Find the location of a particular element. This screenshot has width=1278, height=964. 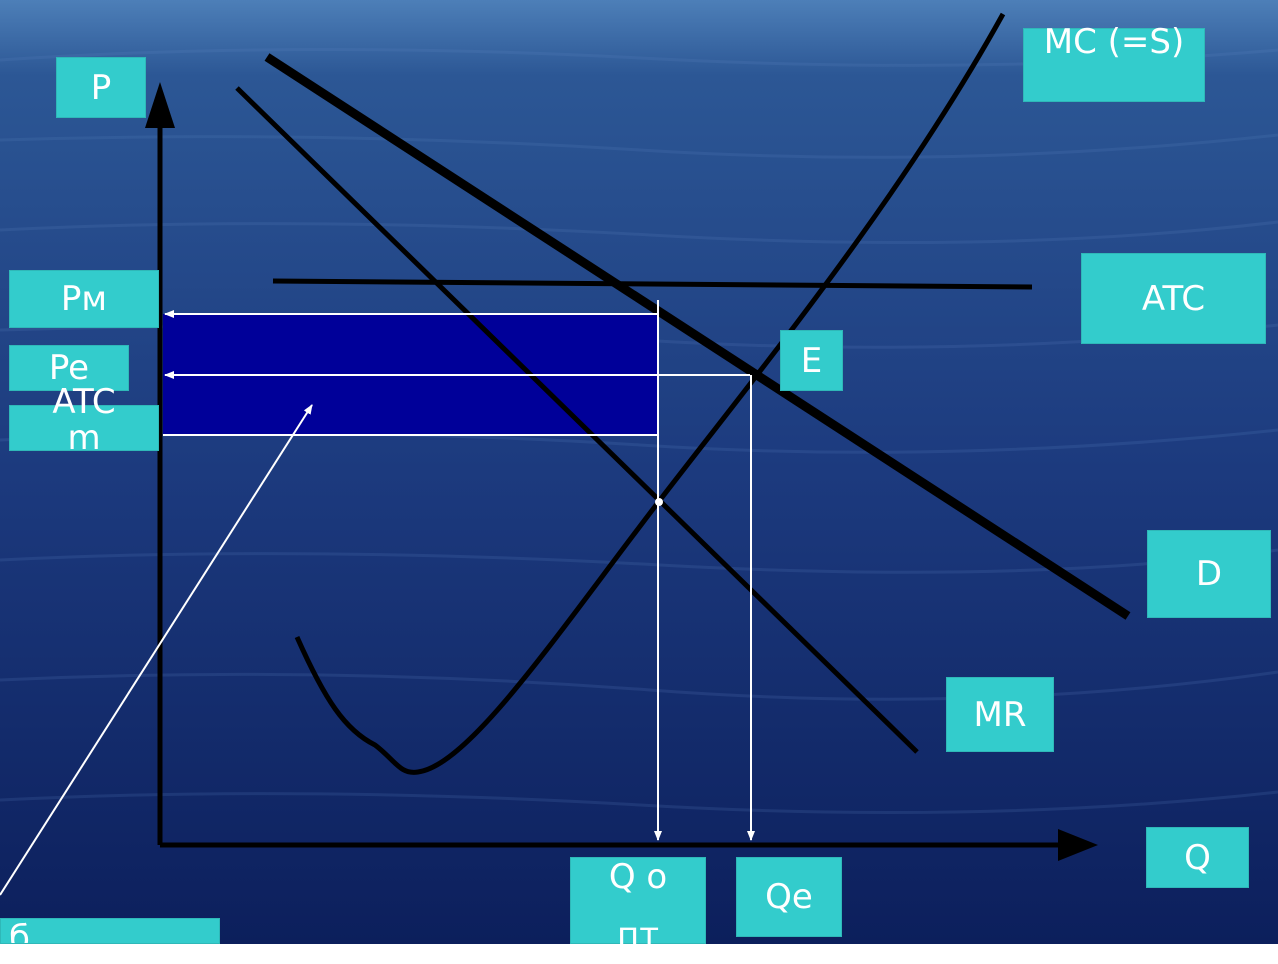

mc-mr-intersection-point is located at coordinates (659, 502).